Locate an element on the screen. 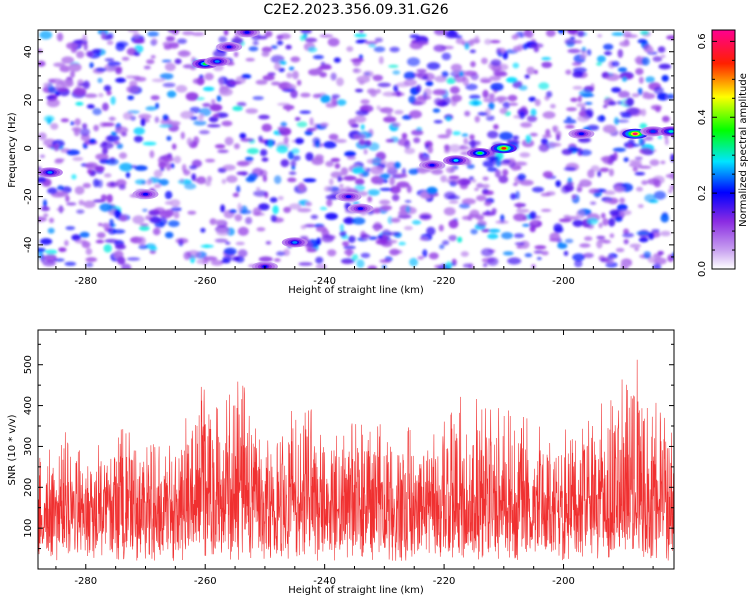 The height and width of the screenshot is (600, 750). colorbar-tick-label: 0.4 is located at coordinates (702, 117).